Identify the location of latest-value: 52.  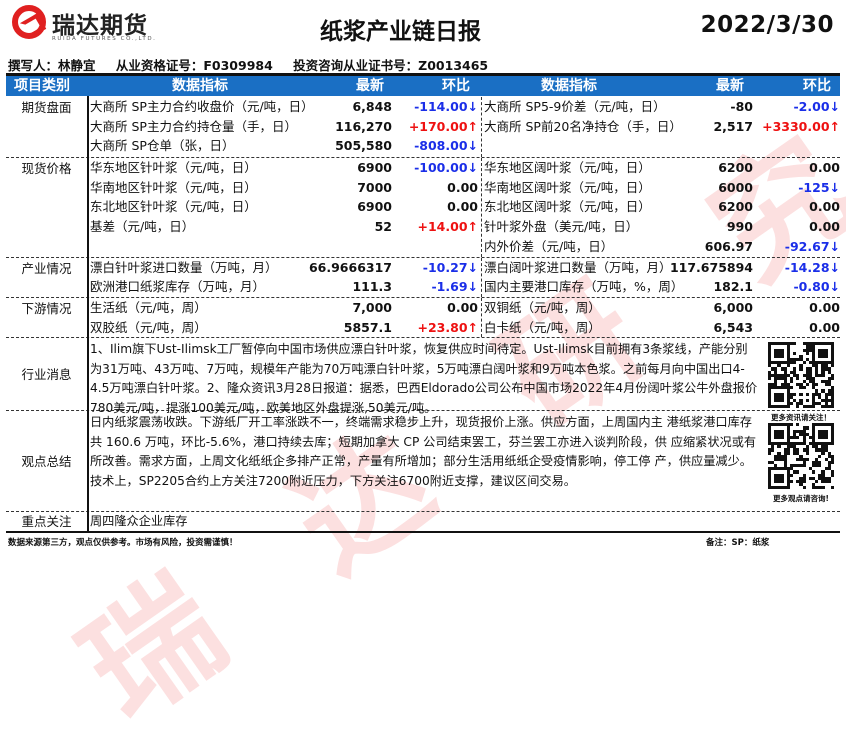
(383, 227).